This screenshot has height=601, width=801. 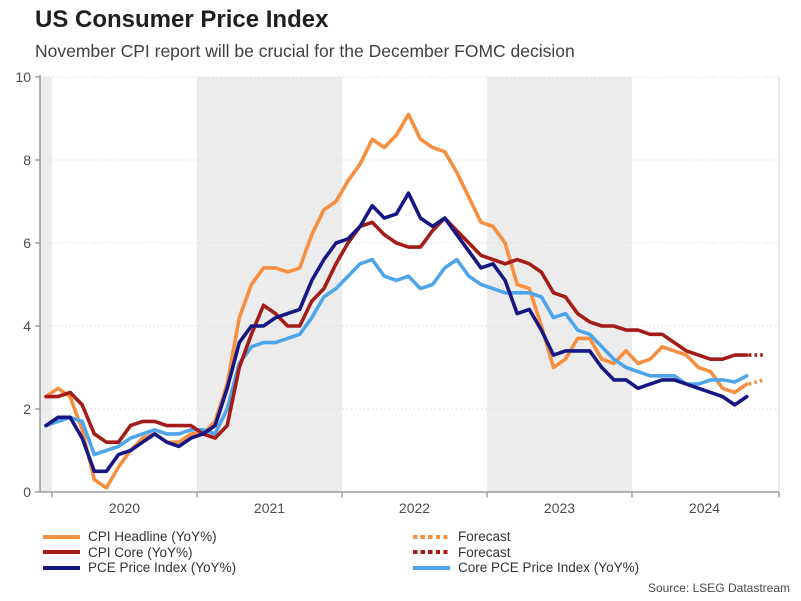 I want to click on legend-item-forecast-headline: Forecast, so click(x=526, y=537).